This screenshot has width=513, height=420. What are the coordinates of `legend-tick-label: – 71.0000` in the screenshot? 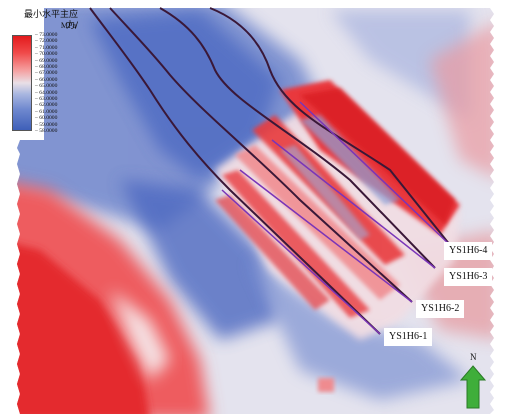 It's located at (46, 47).